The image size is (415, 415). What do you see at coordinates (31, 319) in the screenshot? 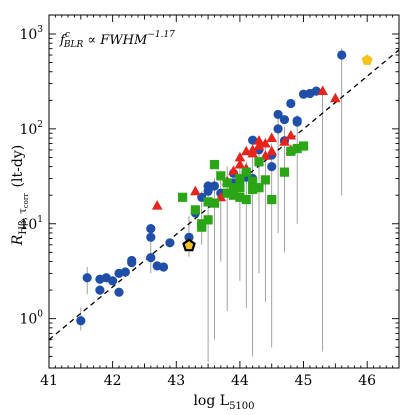
I see `y-tick-label: 10⁰` at bounding box center [31, 319].